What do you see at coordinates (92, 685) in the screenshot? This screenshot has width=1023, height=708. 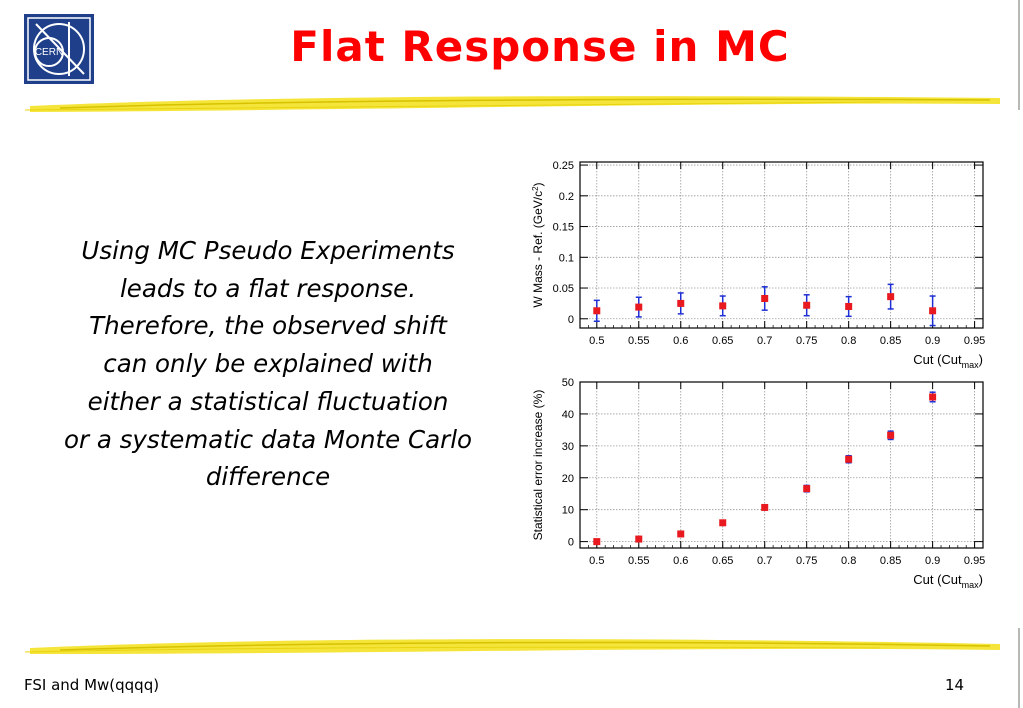 I see `footer-text: FSI and Mw(qqqq)` at bounding box center [92, 685].